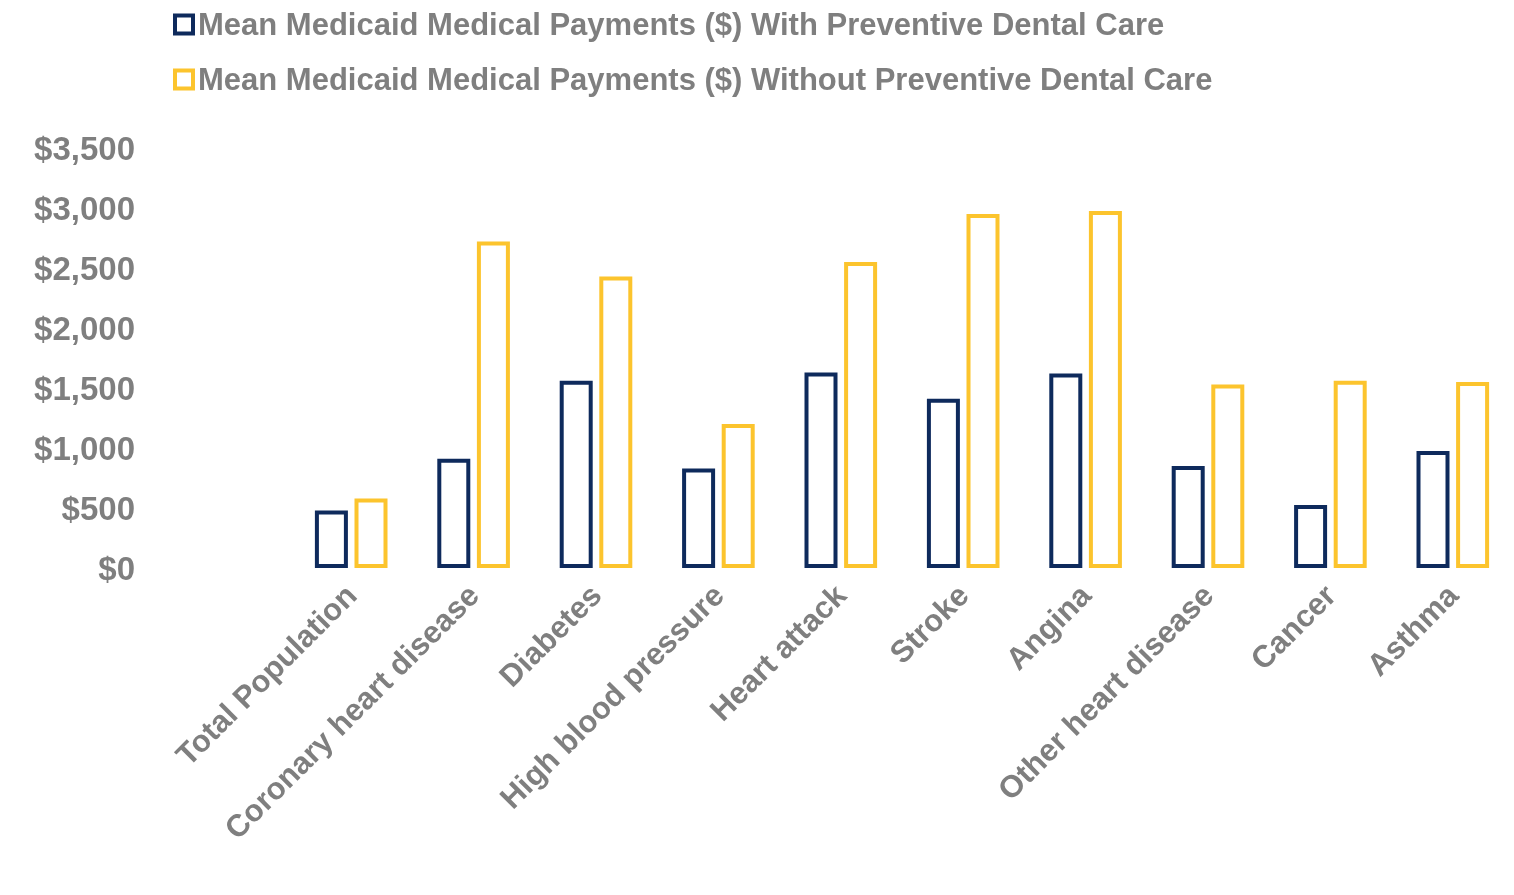  Describe the element at coordinates (705, 79) in the screenshot. I see `legend-label: Mean Medicaid Medical Payments ($) Without Preventive Dental Care` at that location.